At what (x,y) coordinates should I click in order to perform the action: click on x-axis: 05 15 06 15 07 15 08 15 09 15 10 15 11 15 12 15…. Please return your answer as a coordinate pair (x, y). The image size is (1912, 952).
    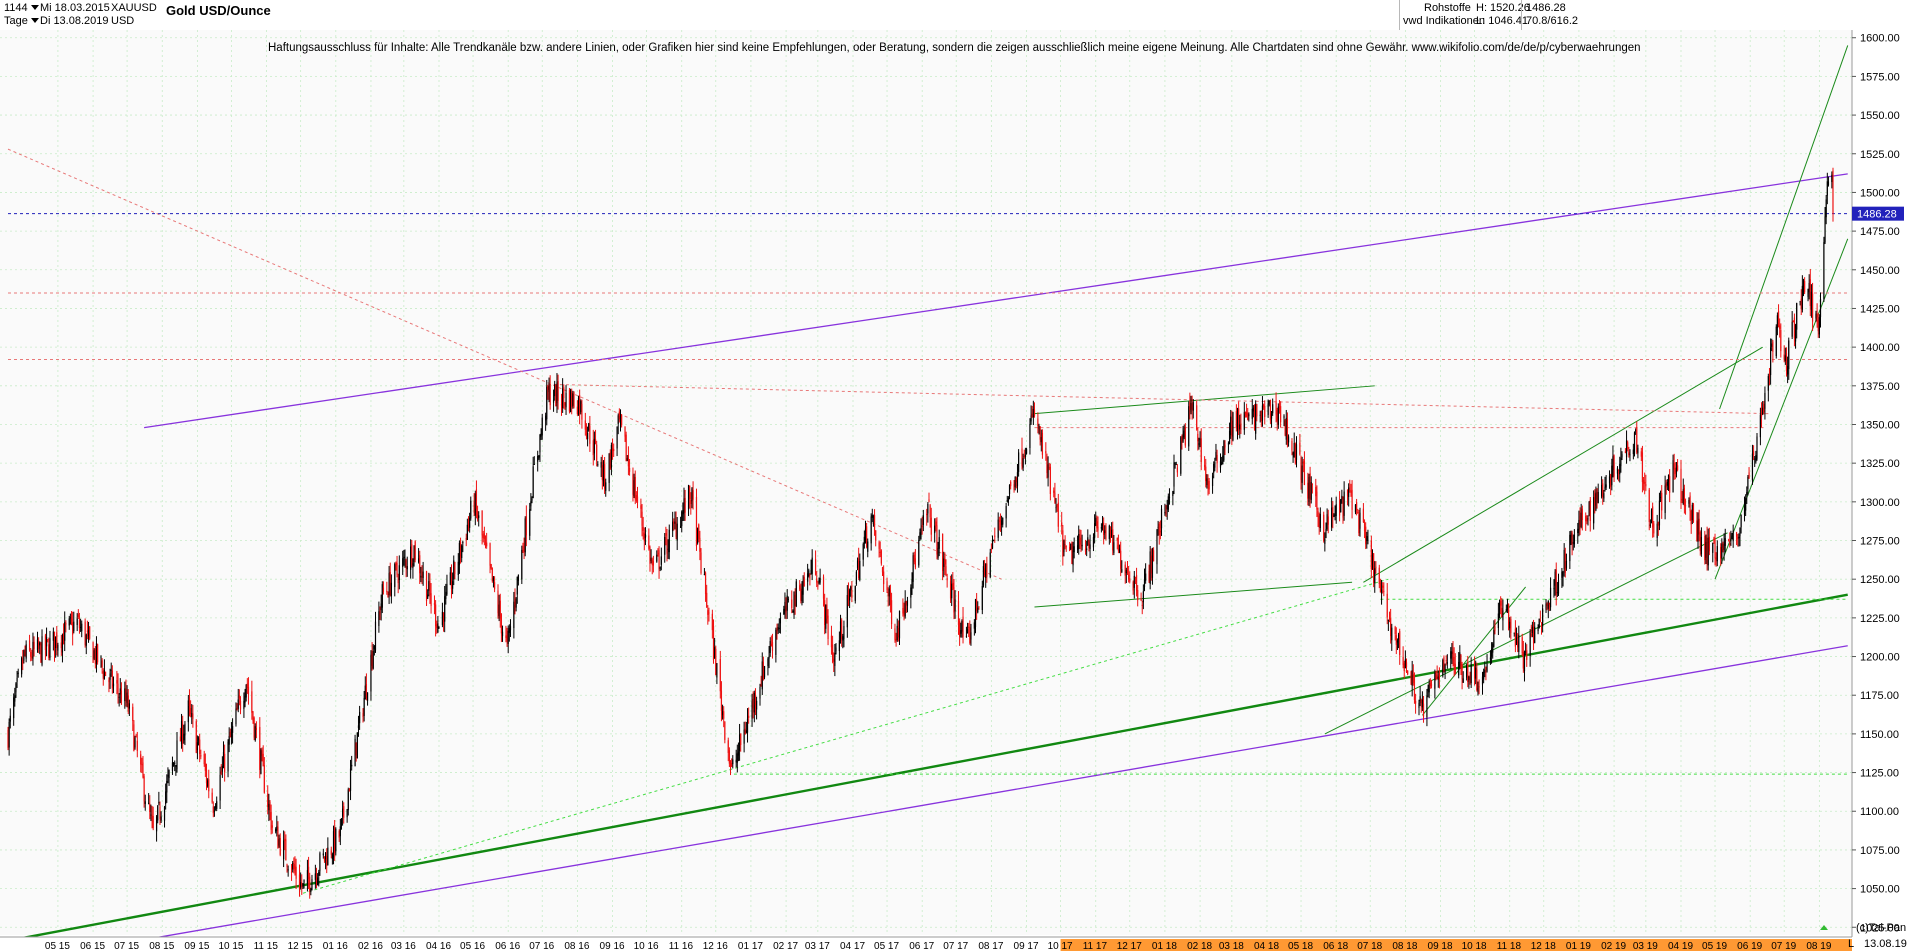
    Looking at the image, I should click on (926, 938).